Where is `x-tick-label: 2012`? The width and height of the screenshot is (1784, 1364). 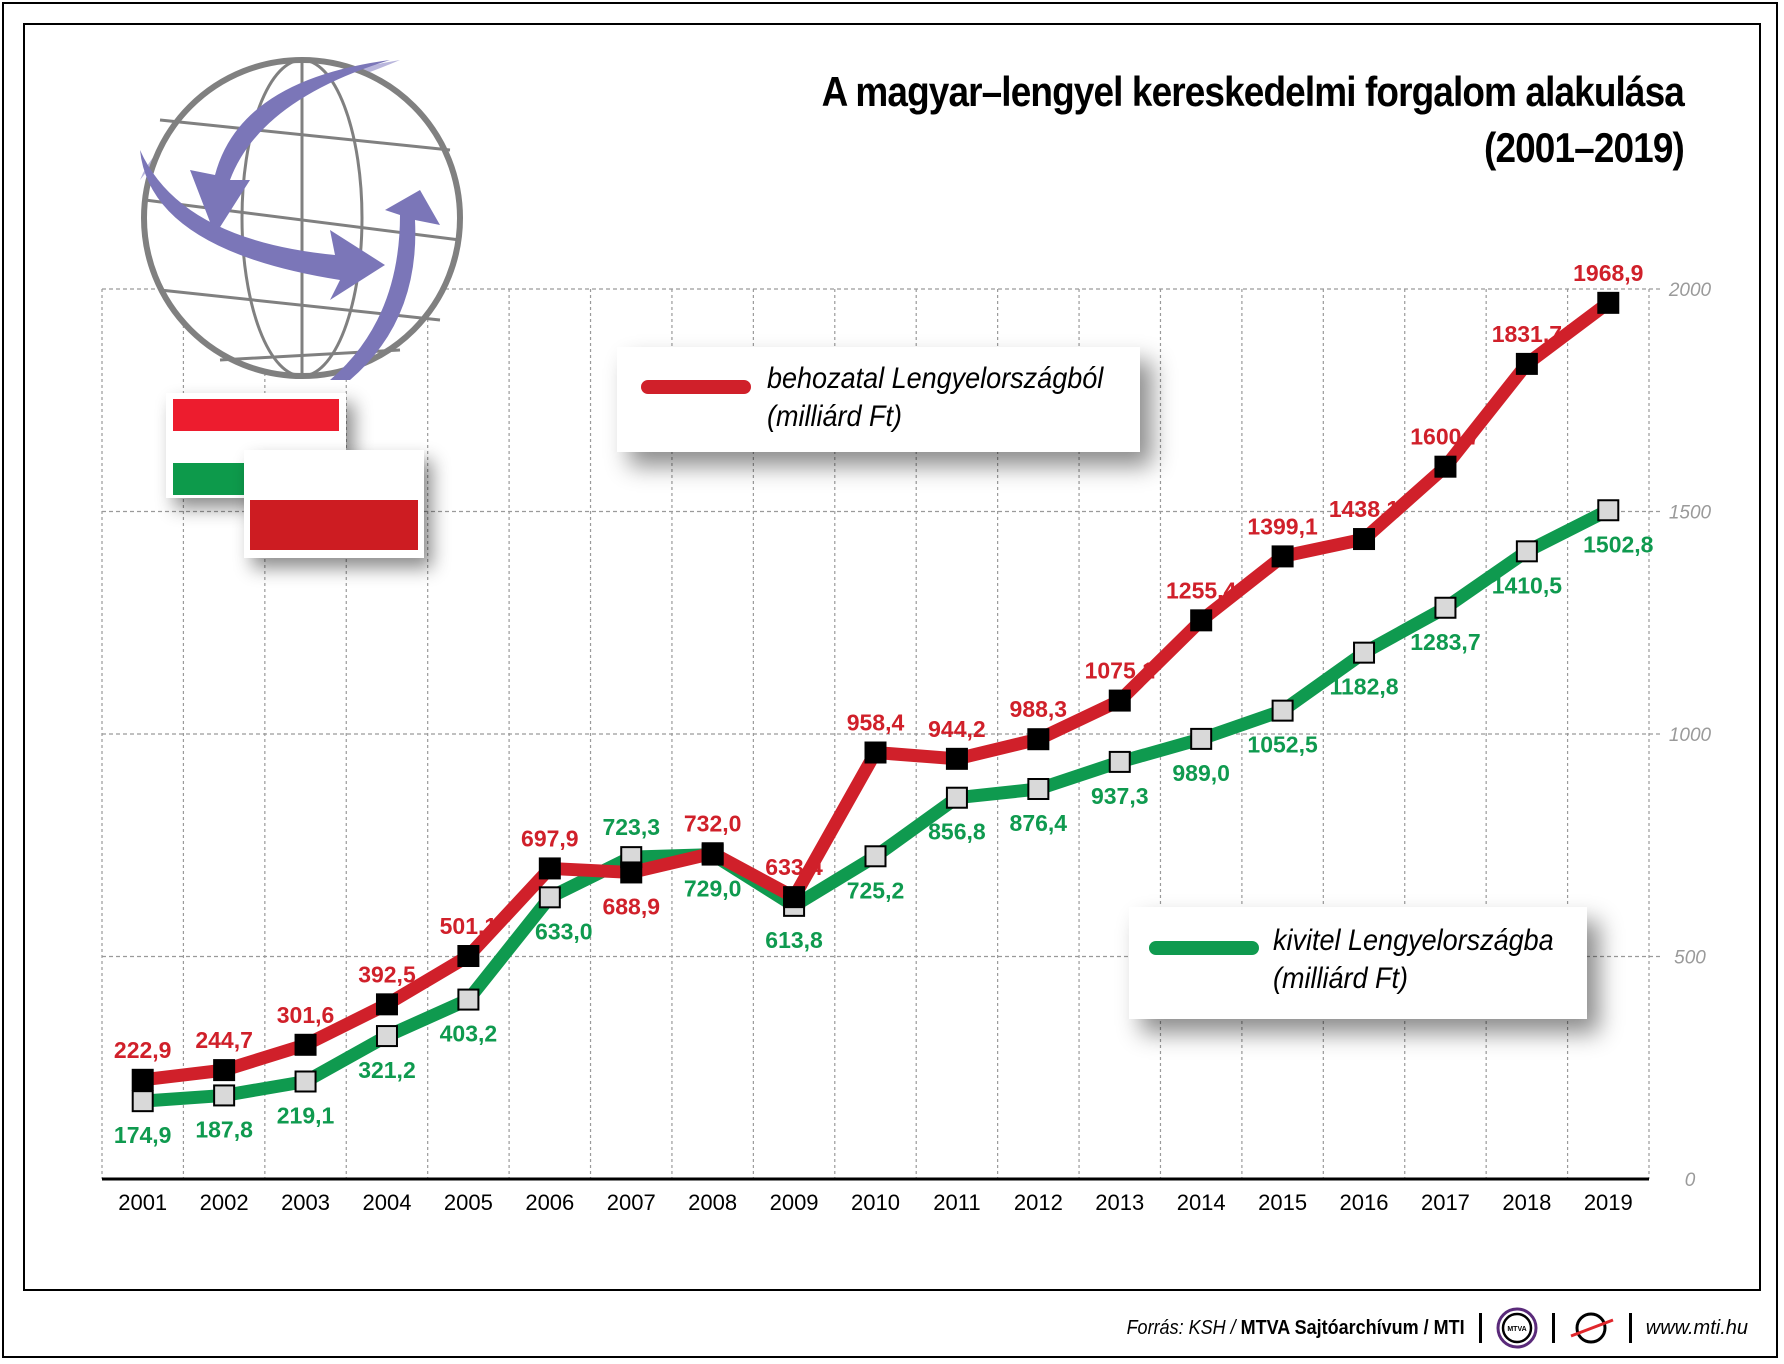
x-tick-label: 2012 is located at coordinates (1038, 1202).